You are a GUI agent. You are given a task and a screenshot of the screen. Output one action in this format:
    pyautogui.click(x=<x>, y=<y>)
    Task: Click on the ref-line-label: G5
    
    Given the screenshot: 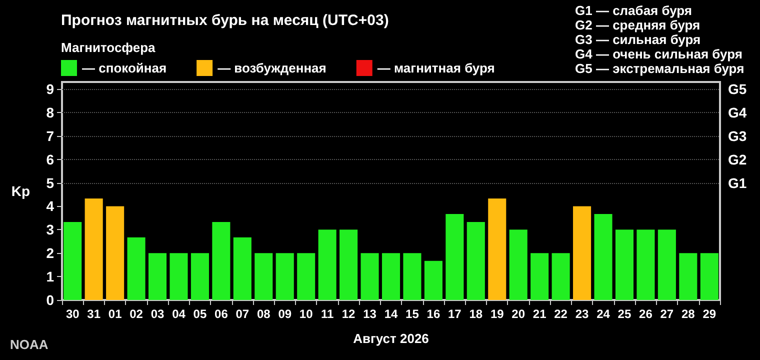 What is the action you would take?
    pyautogui.click(x=737, y=89)
    